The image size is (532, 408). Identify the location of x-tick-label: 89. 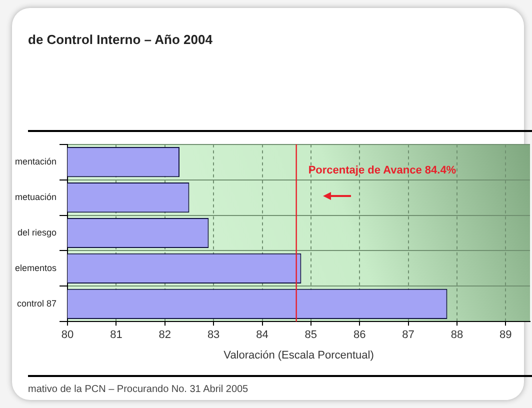
(506, 335).